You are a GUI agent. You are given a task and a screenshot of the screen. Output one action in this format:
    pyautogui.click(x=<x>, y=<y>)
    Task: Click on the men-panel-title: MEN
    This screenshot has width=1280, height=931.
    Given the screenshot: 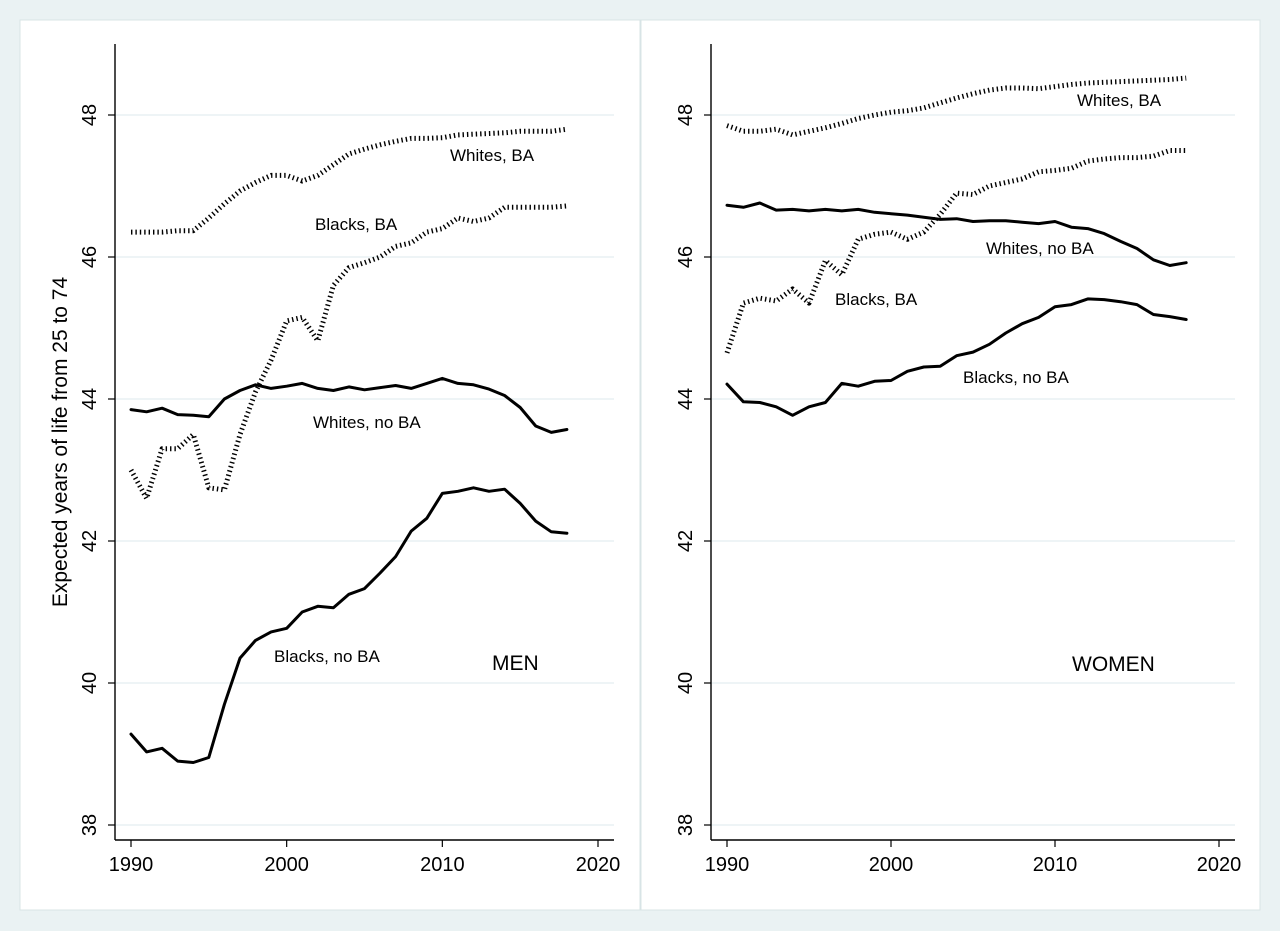 What is the action you would take?
    pyautogui.click(x=515, y=663)
    